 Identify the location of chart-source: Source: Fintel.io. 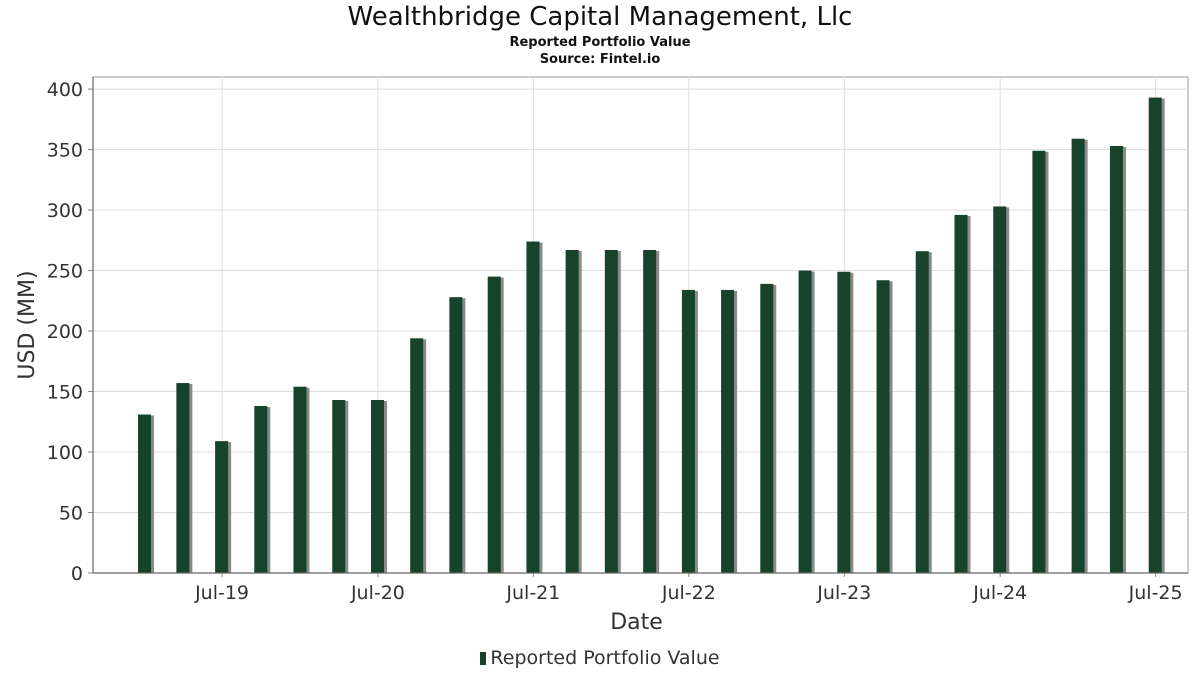
(600, 59).